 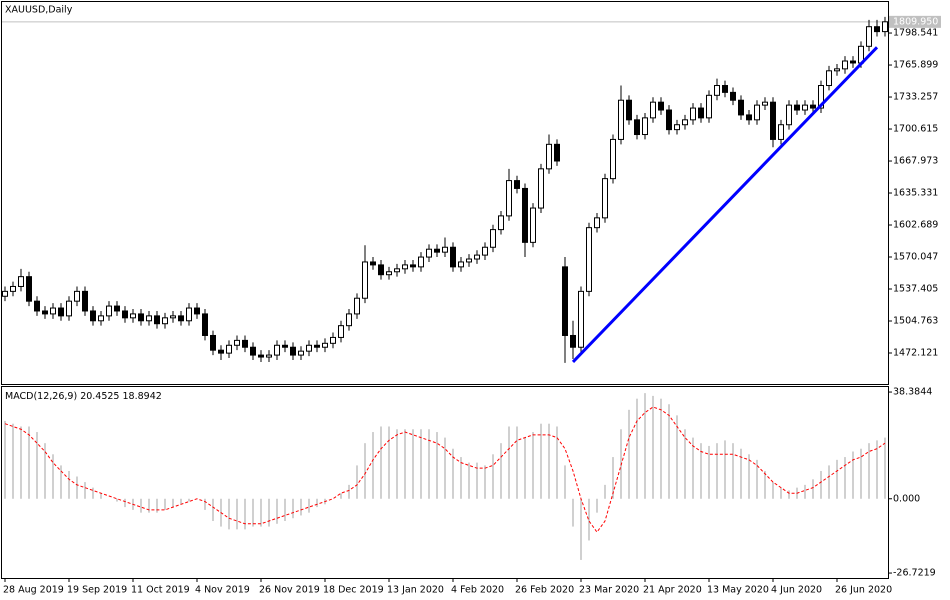 What do you see at coordinates (289, 590) in the screenshot?
I see `x-tick-label: 26 Nov 2019` at bounding box center [289, 590].